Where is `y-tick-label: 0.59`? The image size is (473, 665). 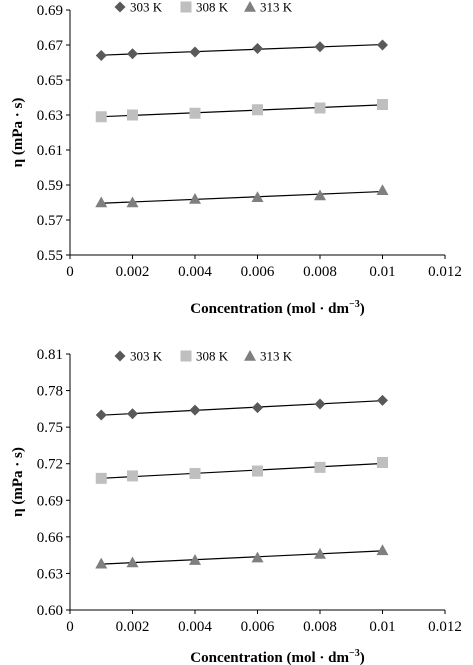 y-tick-label: 0.59 is located at coordinates (50, 186).